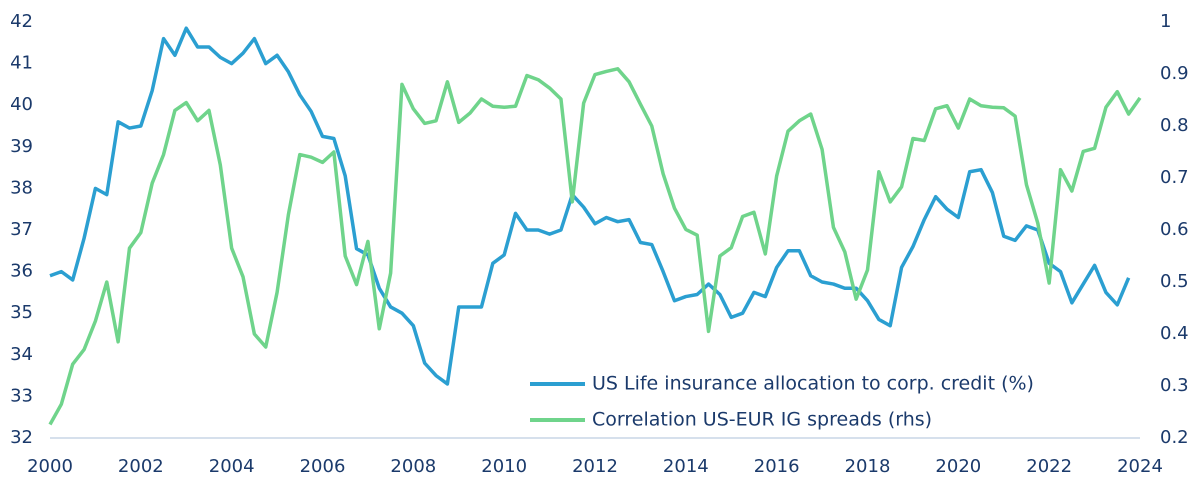 This screenshot has height=482, width=1199. I want to click on x-tick-label: 2008, so click(413, 466).